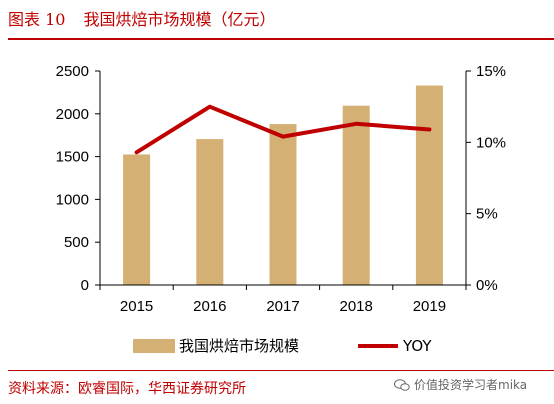 This screenshot has height=404, width=554. What do you see at coordinates (356, 195) in the screenshot?
I see `bar-2018` at bounding box center [356, 195].